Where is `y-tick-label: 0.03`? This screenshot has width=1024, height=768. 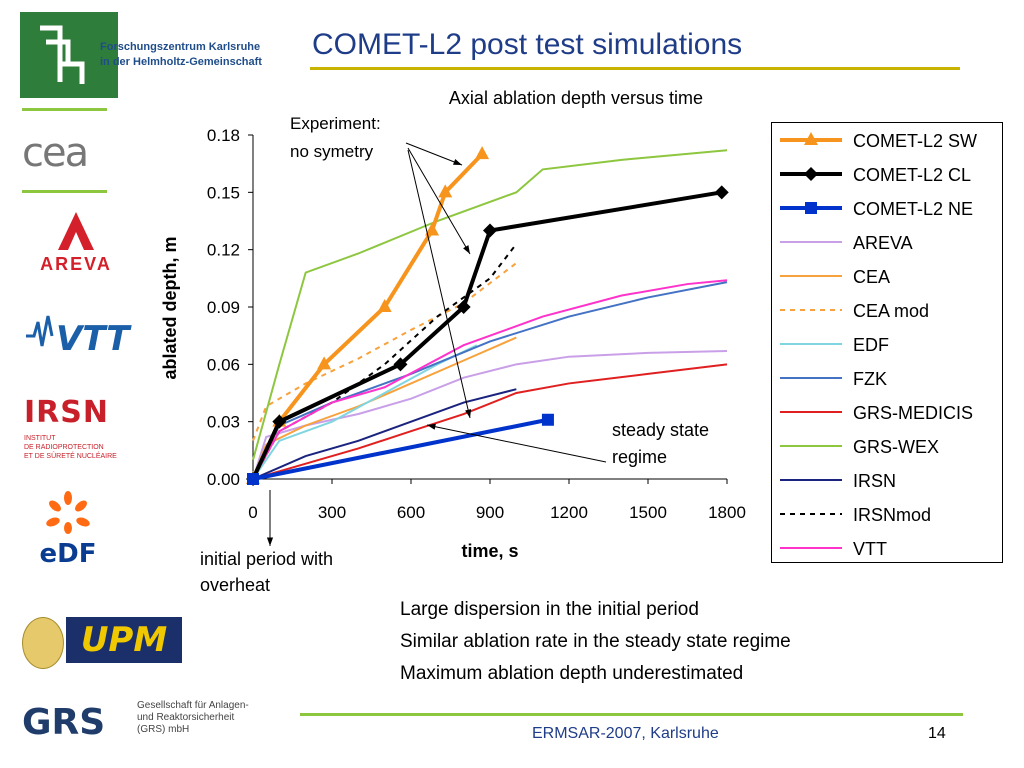
y-tick-label: 0.03 is located at coordinates (223, 422).